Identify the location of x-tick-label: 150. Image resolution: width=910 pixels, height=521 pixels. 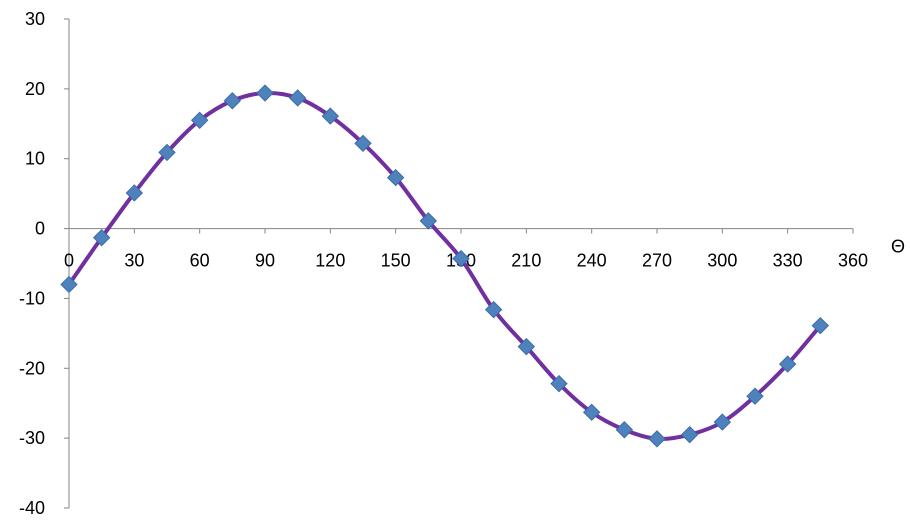
(396, 261).